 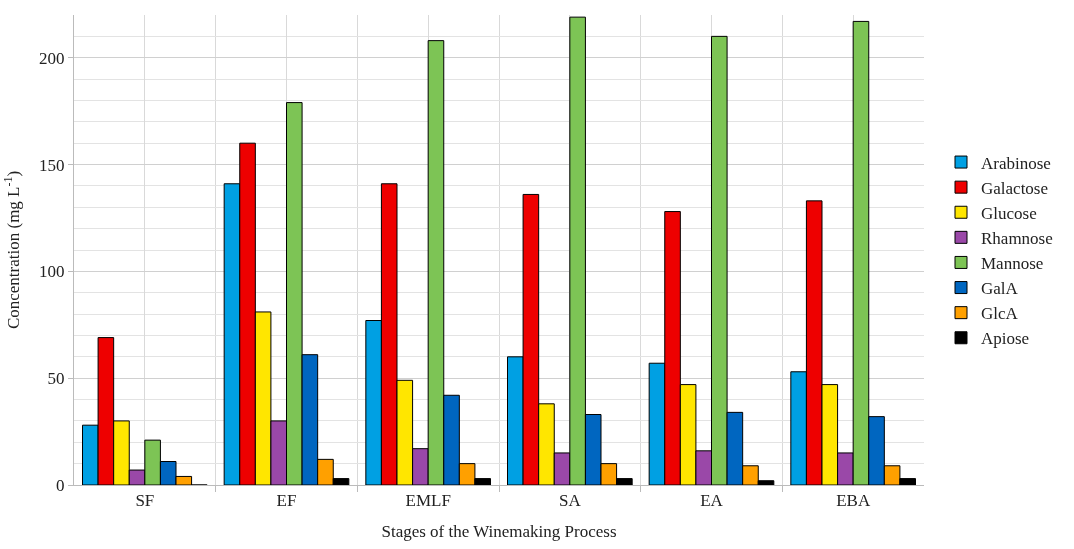 I want to click on legend-label: Mannose, so click(x=1012, y=264).